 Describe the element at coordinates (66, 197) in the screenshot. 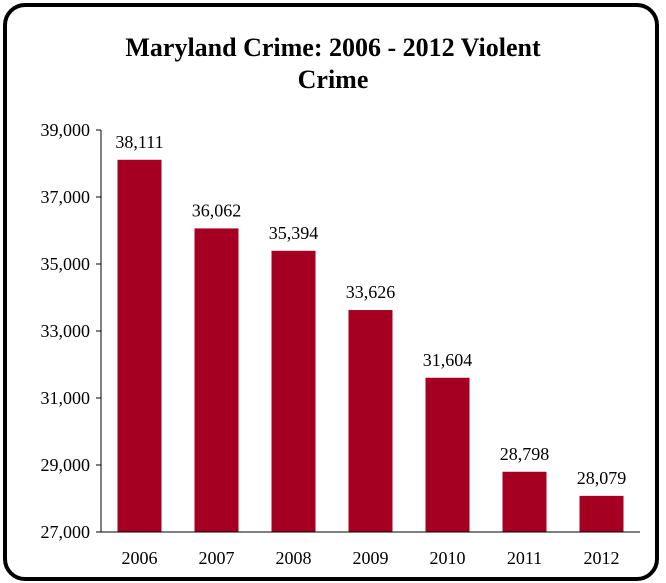

I see `y-tick-label: 37,000` at that location.